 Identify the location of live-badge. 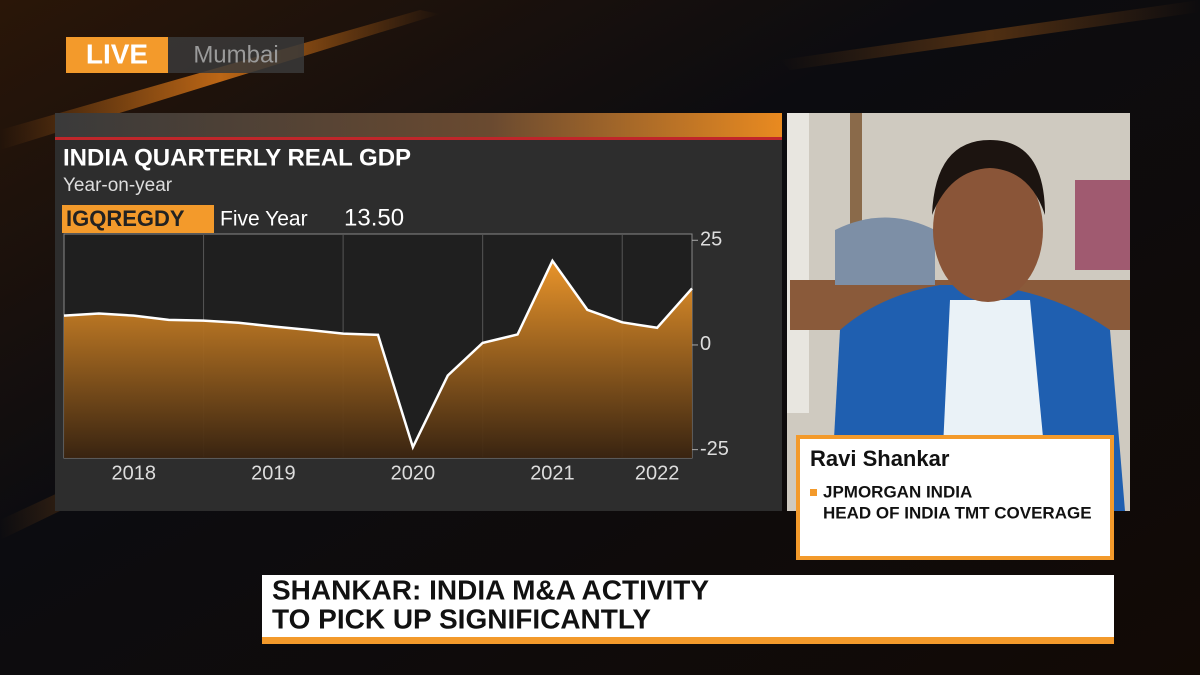
(117, 55).